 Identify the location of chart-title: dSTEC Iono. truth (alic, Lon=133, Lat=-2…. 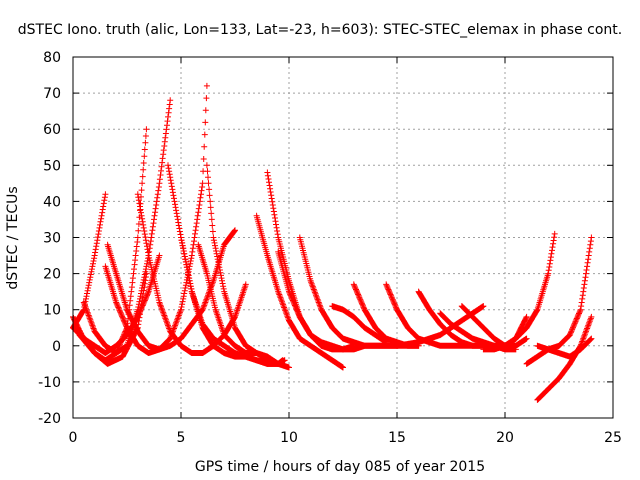
(320, 30).